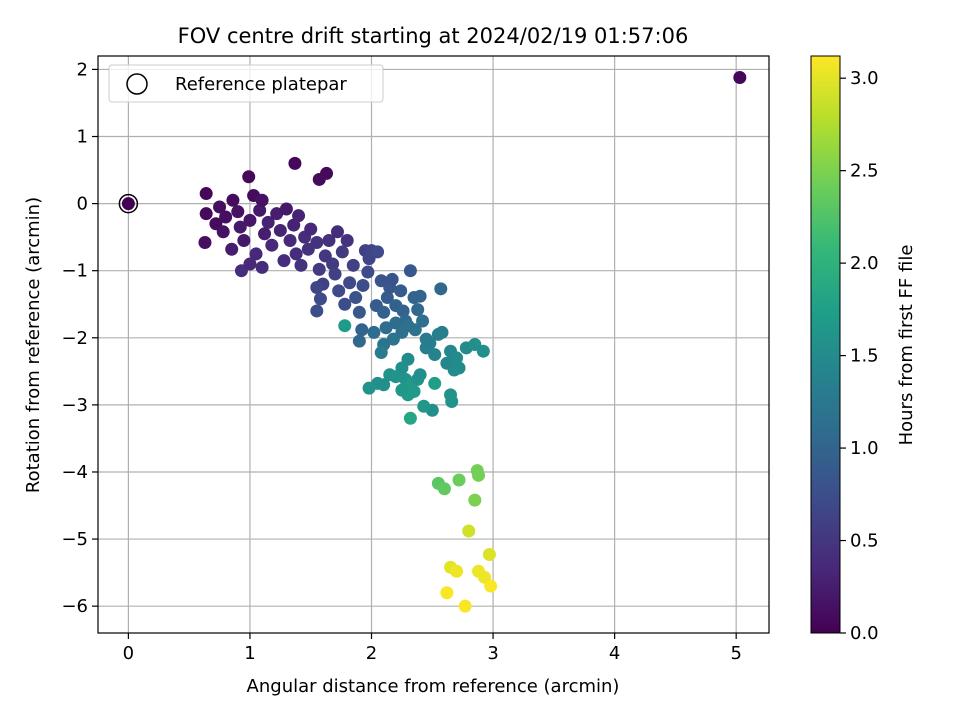 The height and width of the screenshot is (720, 960). I want to click on x-tick-label: 1, so click(249, 653).